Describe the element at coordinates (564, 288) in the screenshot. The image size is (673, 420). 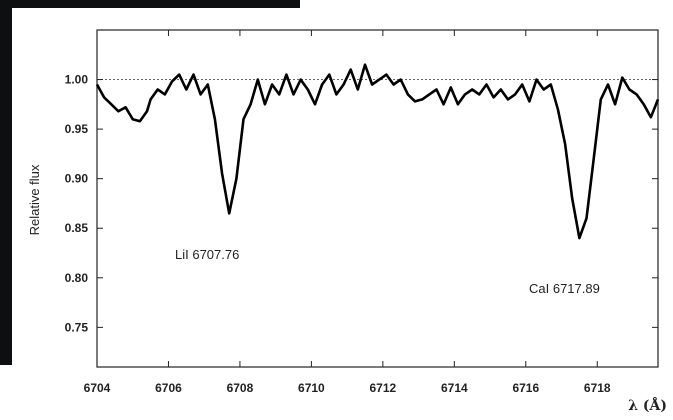
I see `calcium-line-annotation: CaI 6717.89` at that location.